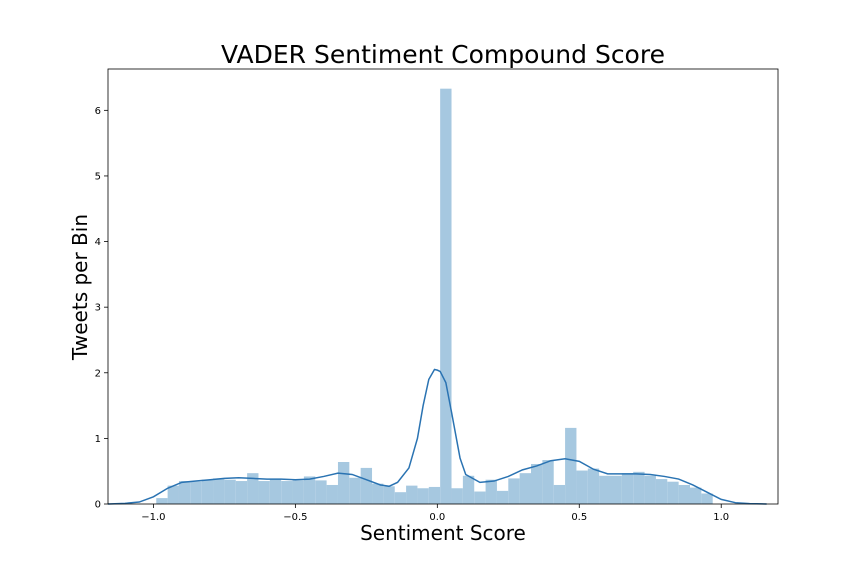 The width and height of the screenshot is (864, 576). Describe the element at coordinates (98, 373) in the screenshot. I see `y-tick-label: 2` at that location.